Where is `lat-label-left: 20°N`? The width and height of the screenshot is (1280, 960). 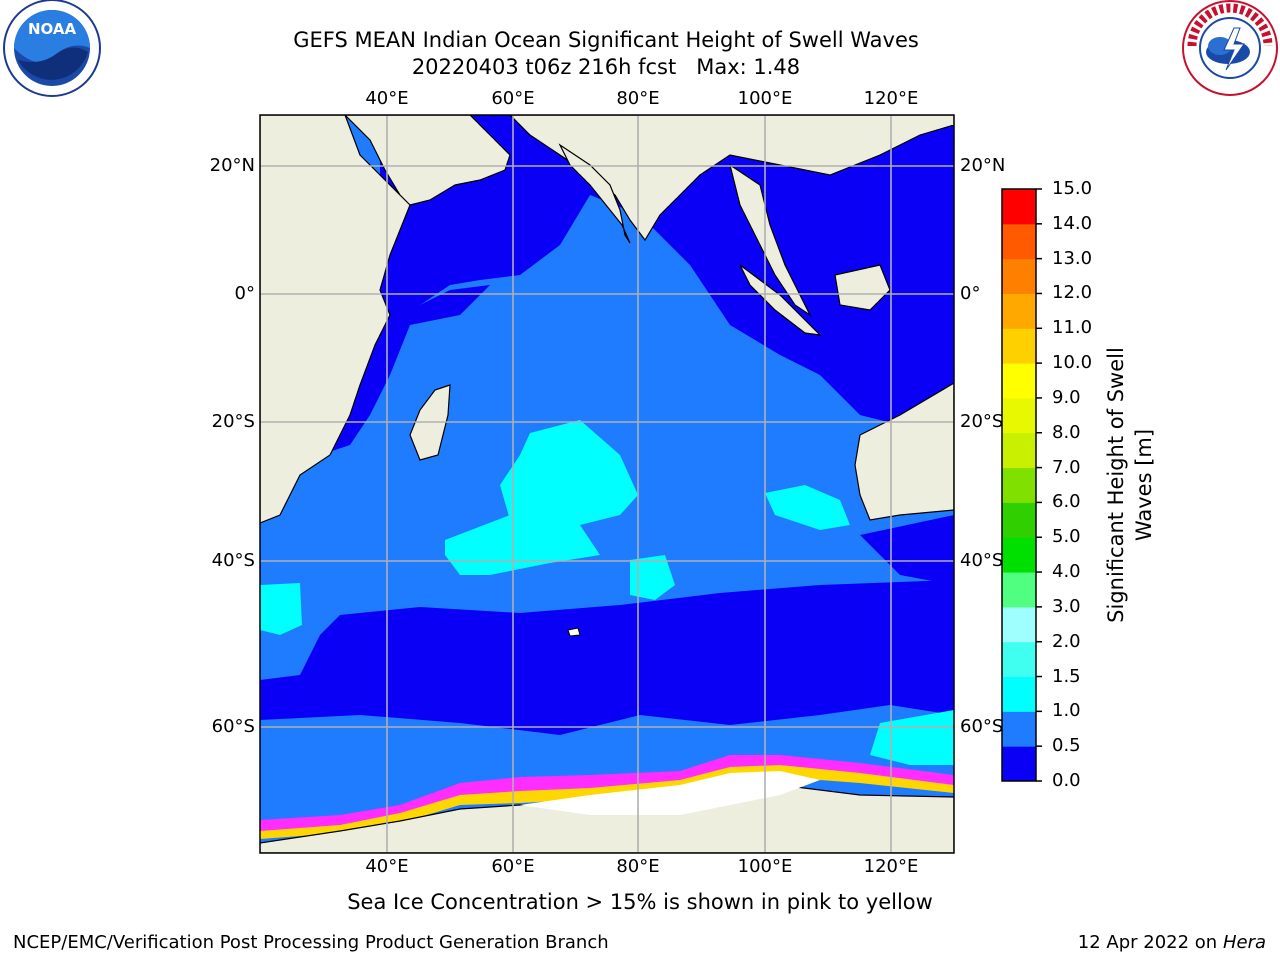
lat-label-left: 20°N is located at coordinates (232, 165).